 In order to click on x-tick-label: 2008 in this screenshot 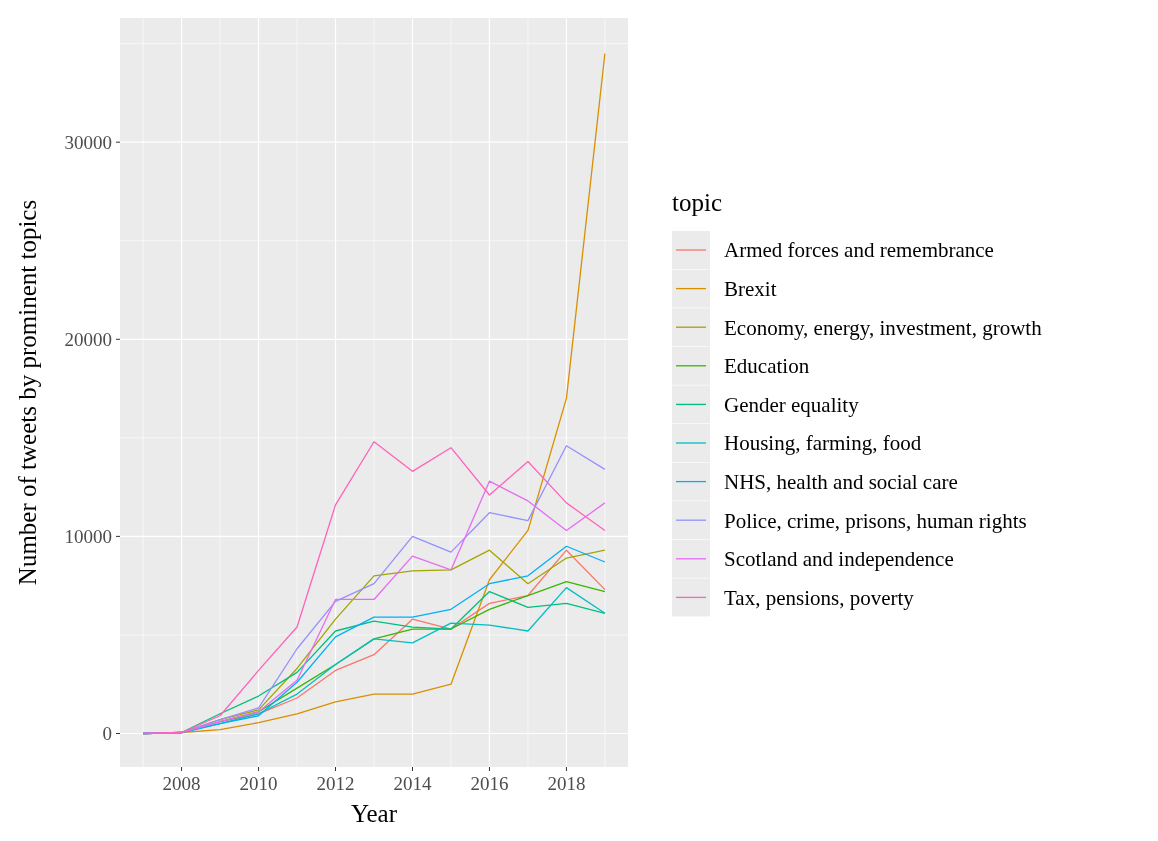, I will do `click(181, 783)`.